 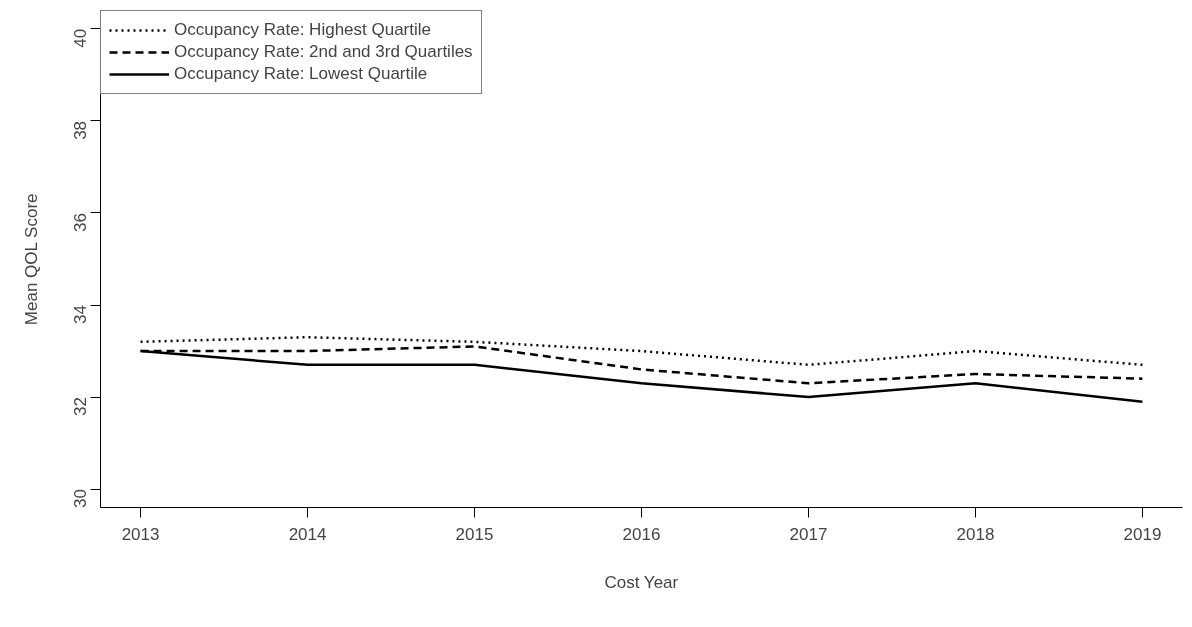 I want to click on x-tick-label: 2013, so click(x=140, y=534).